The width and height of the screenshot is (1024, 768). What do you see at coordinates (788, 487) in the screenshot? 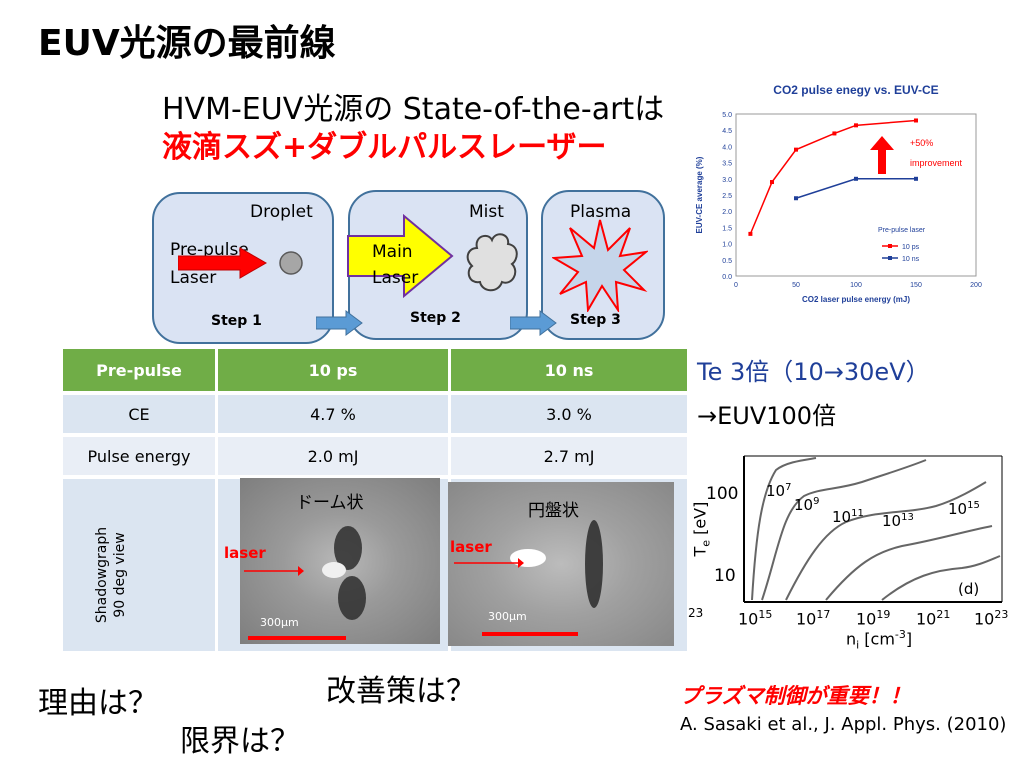
I see `contour-c7-exp: 7` at bounding box center [788, 487].